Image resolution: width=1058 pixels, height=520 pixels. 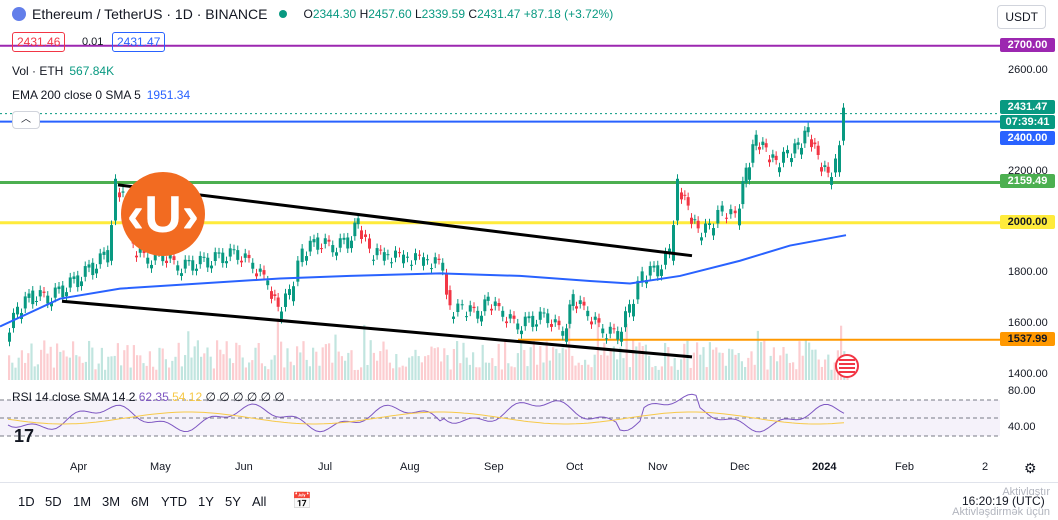 I want to click on calendar-range-icon: 📅, so click(x=302, y=501).